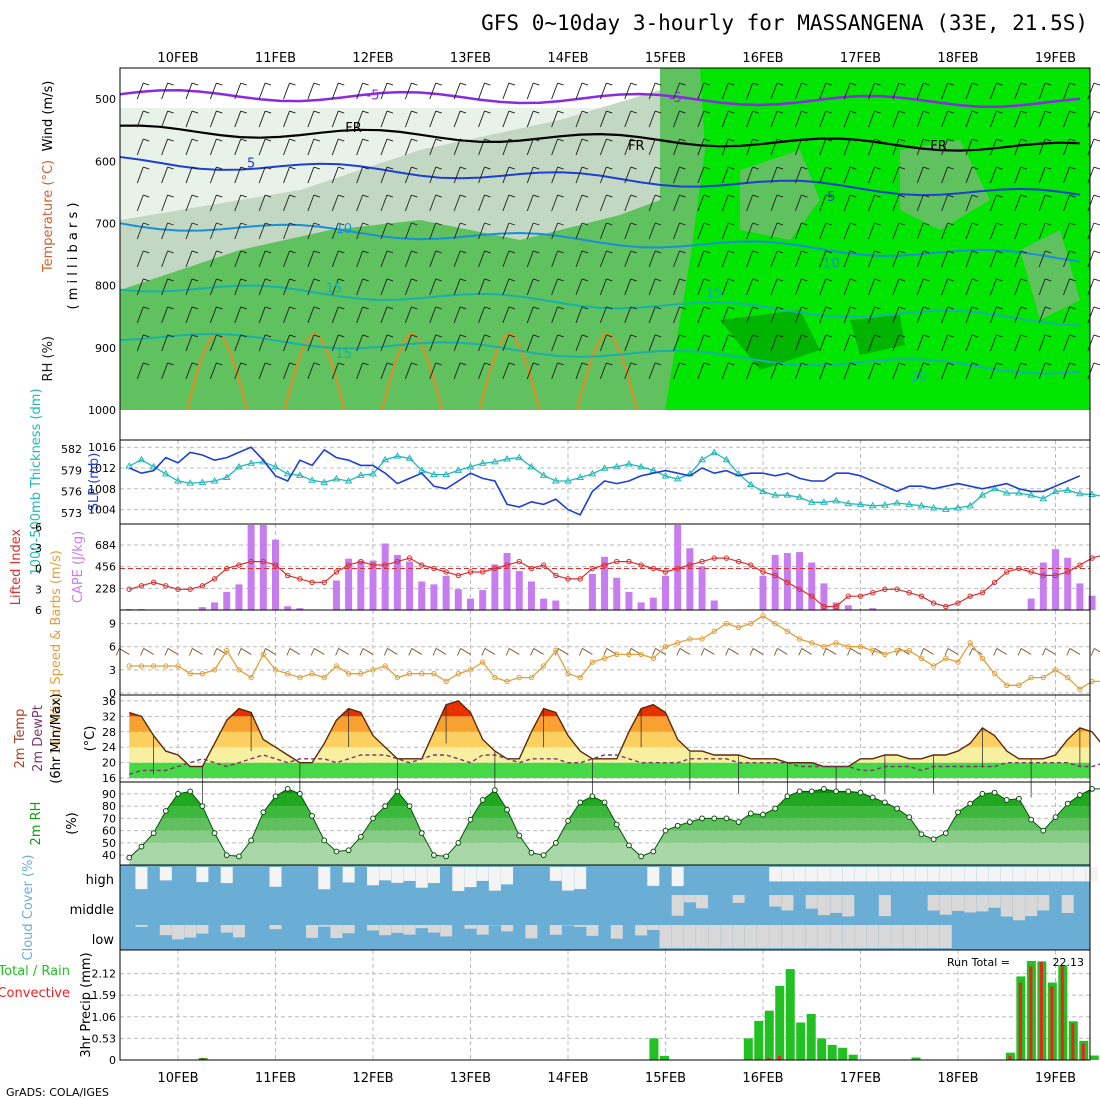 This screenshot has height=1100, width=1100. What do you see at coordinates (779, 1057) in the screenshot?
I see `precip-convective-bar` at bounding box center [779, 1057].